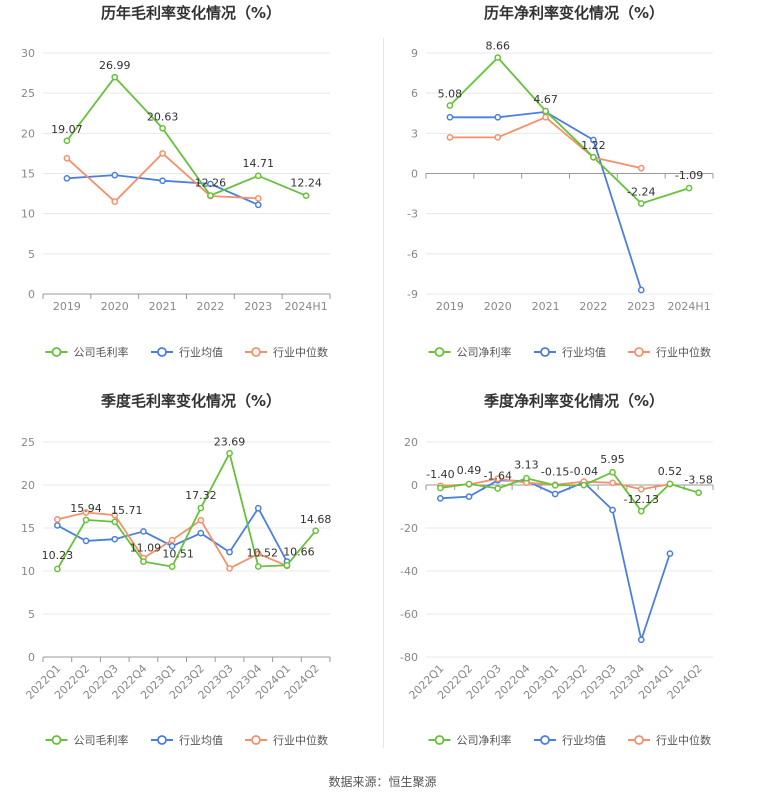 The image size is (765, 801). I want to click on y-tick-label: 10, so click(28, 214).